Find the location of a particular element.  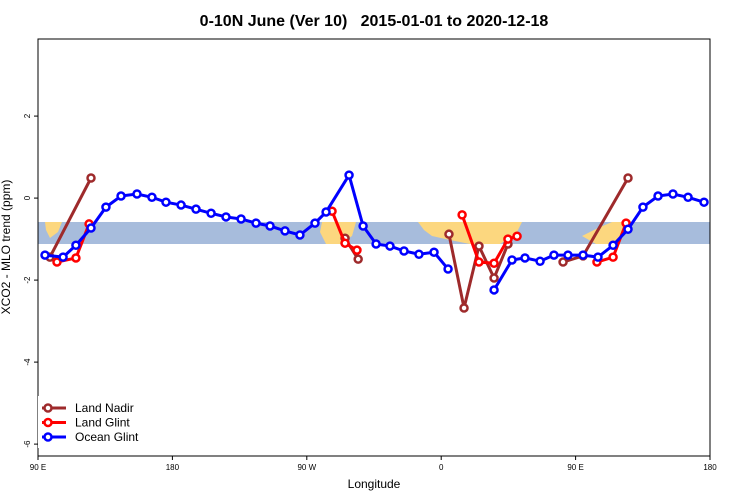

x-tick-label: 0 is located at coordinates (441, 467).